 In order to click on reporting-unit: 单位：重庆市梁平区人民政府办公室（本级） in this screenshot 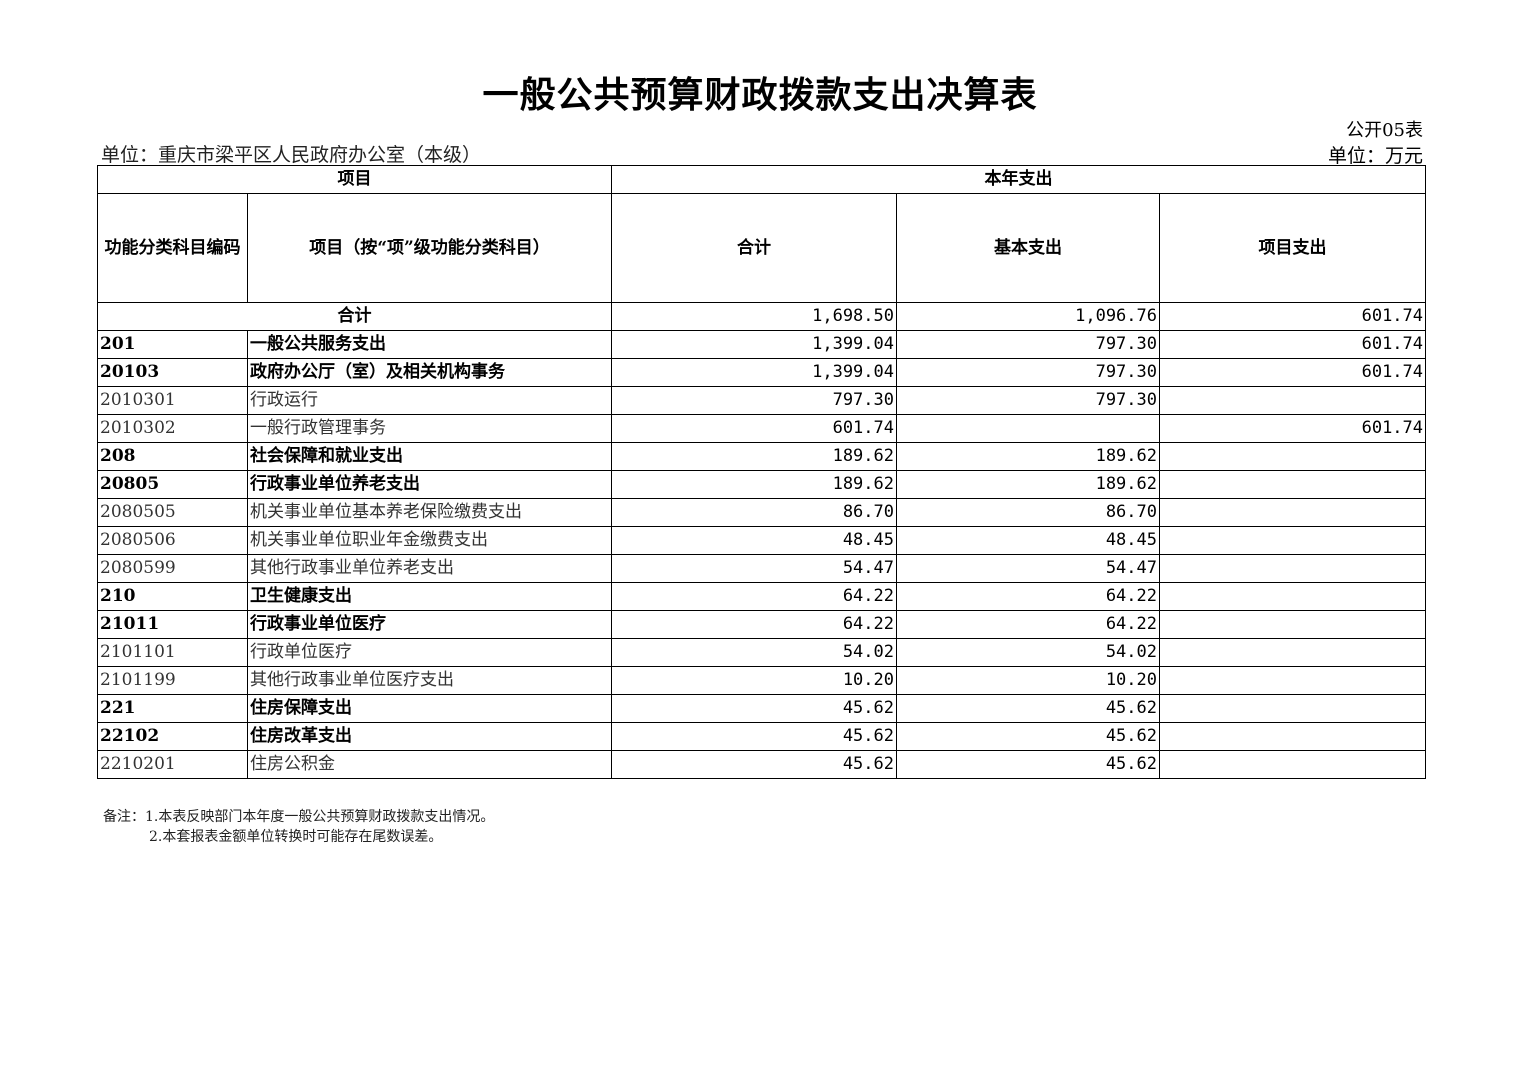, I will do `click(291, 155)`.